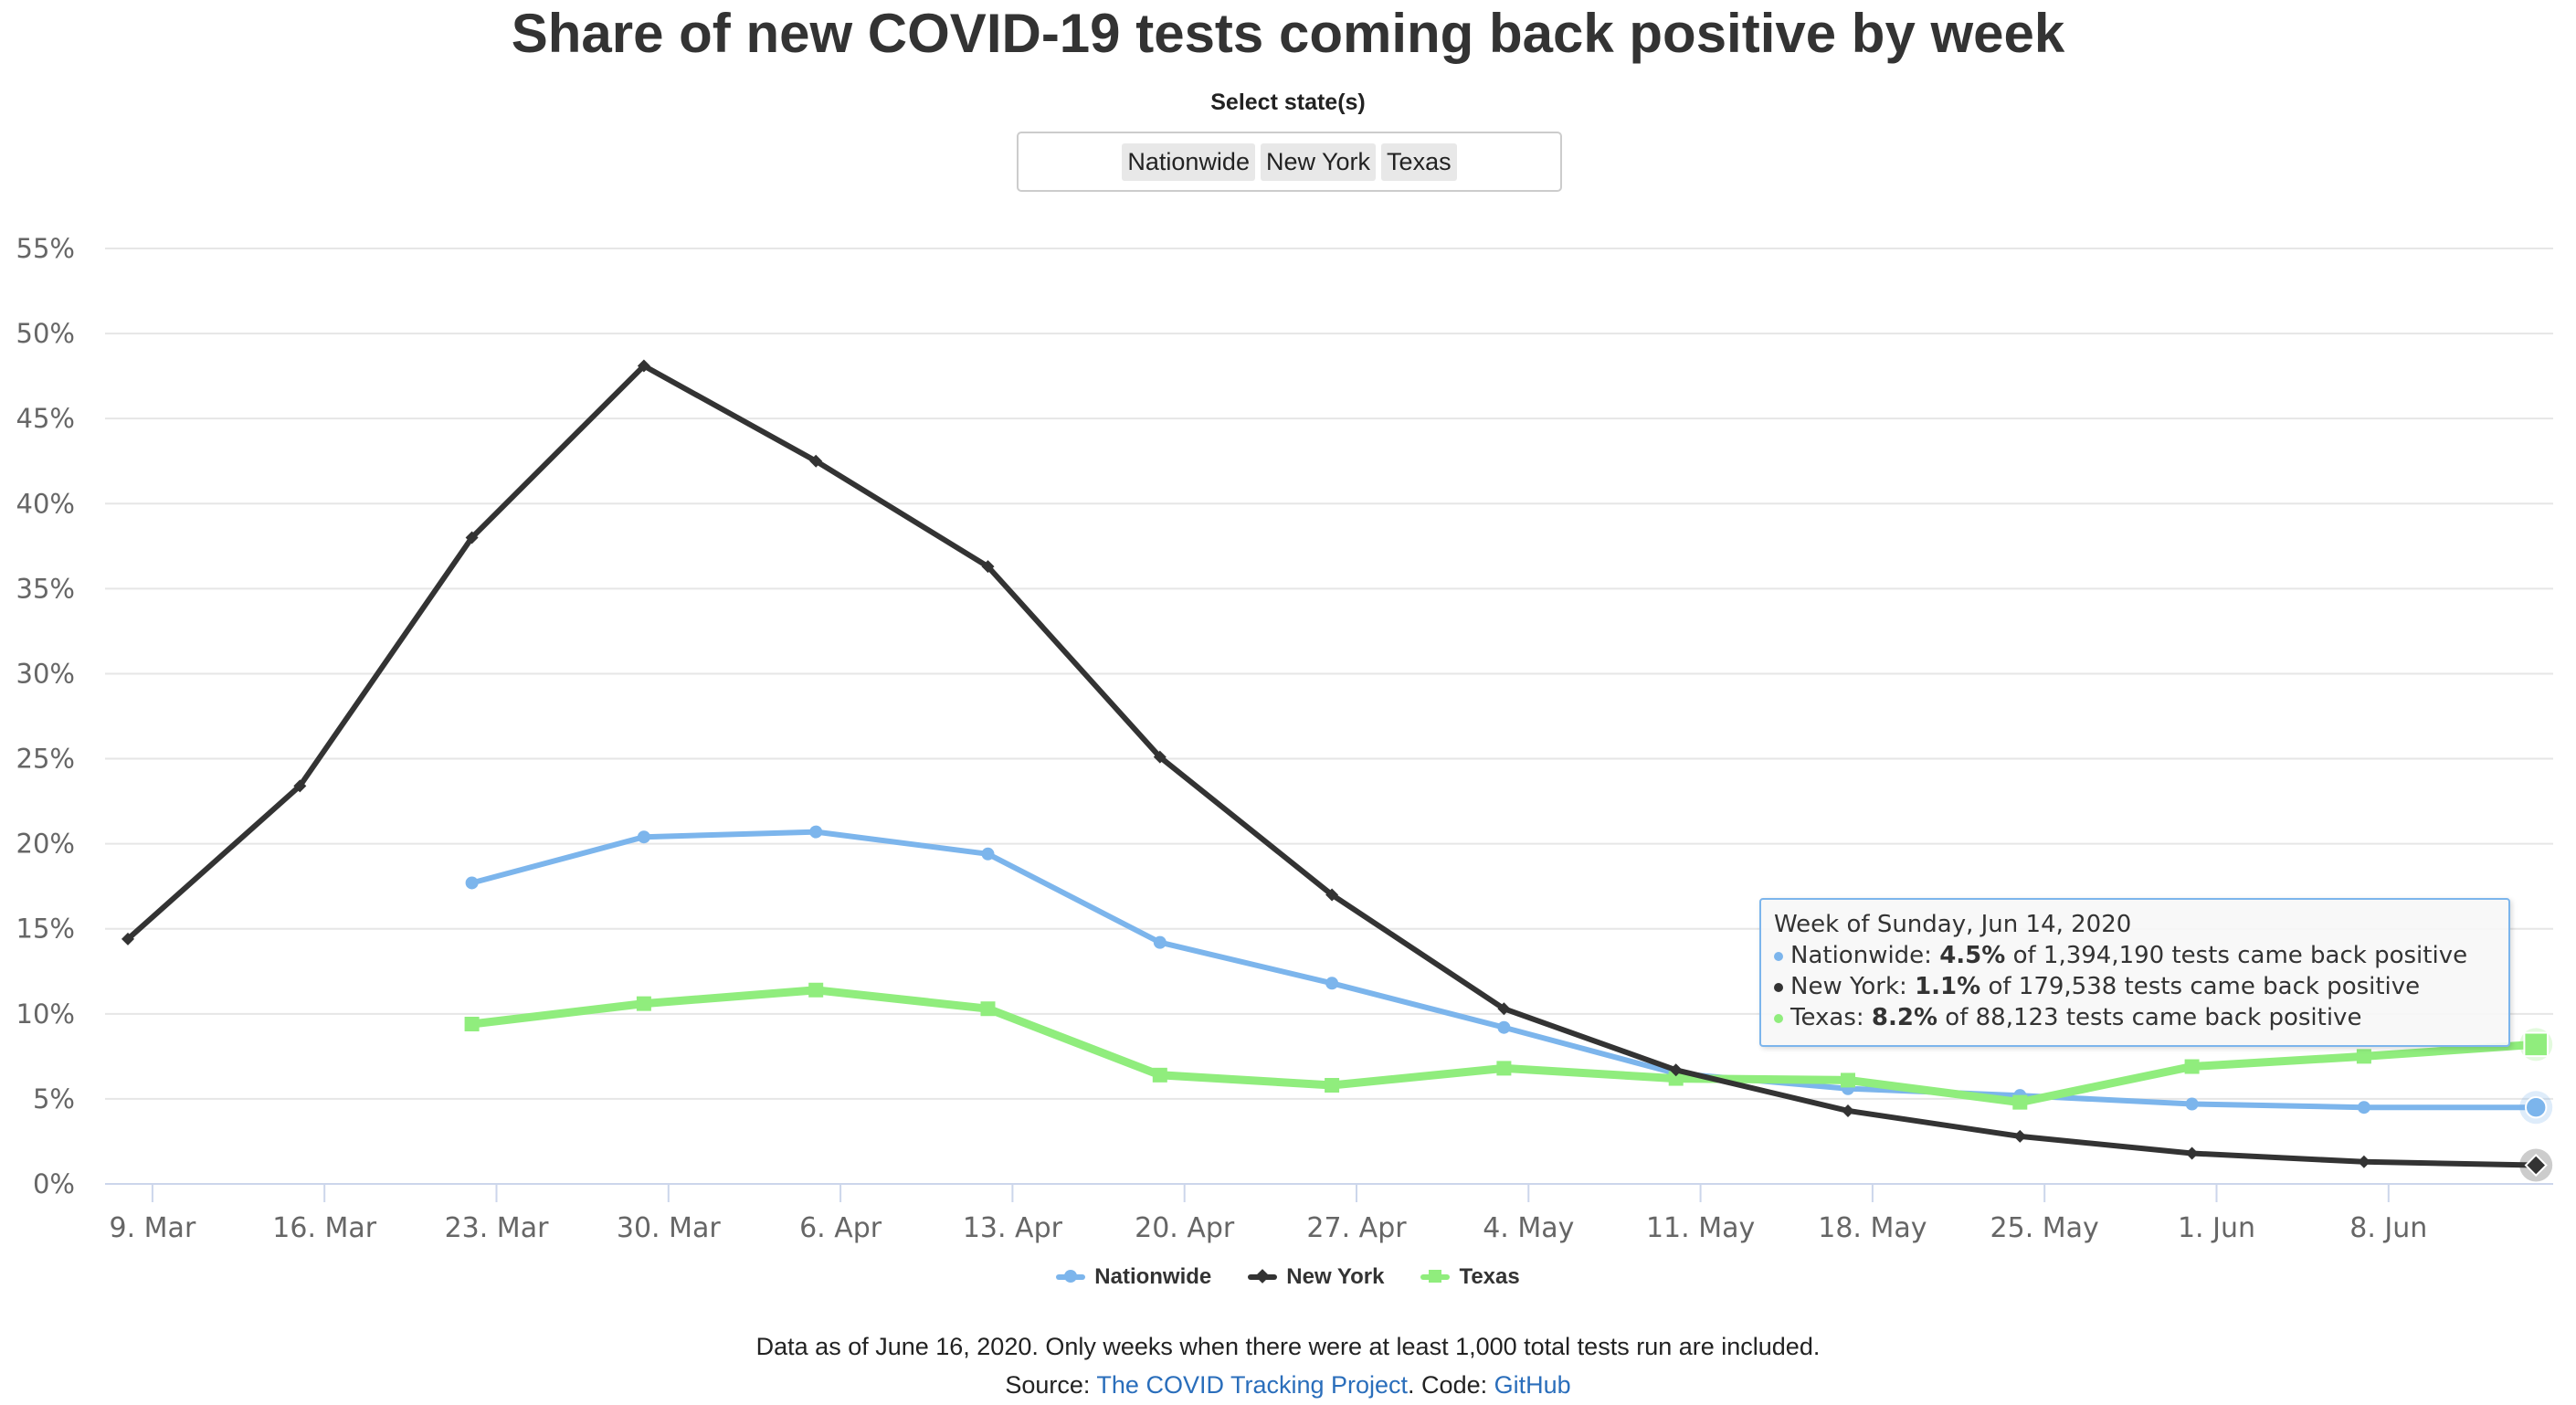 This screenshot has height=1405, width=2576. What do you see at coordinates (54, 1183) in the screenshot?
I see `y-tick-label: 0%` at bounding box center [54, 1183].